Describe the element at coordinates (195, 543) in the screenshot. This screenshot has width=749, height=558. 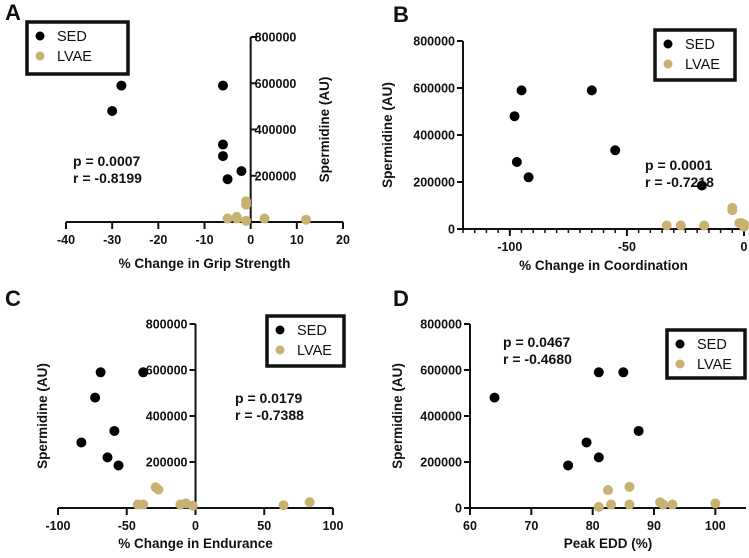
I see `x-axis-title: % Change in Endurance` at that location.